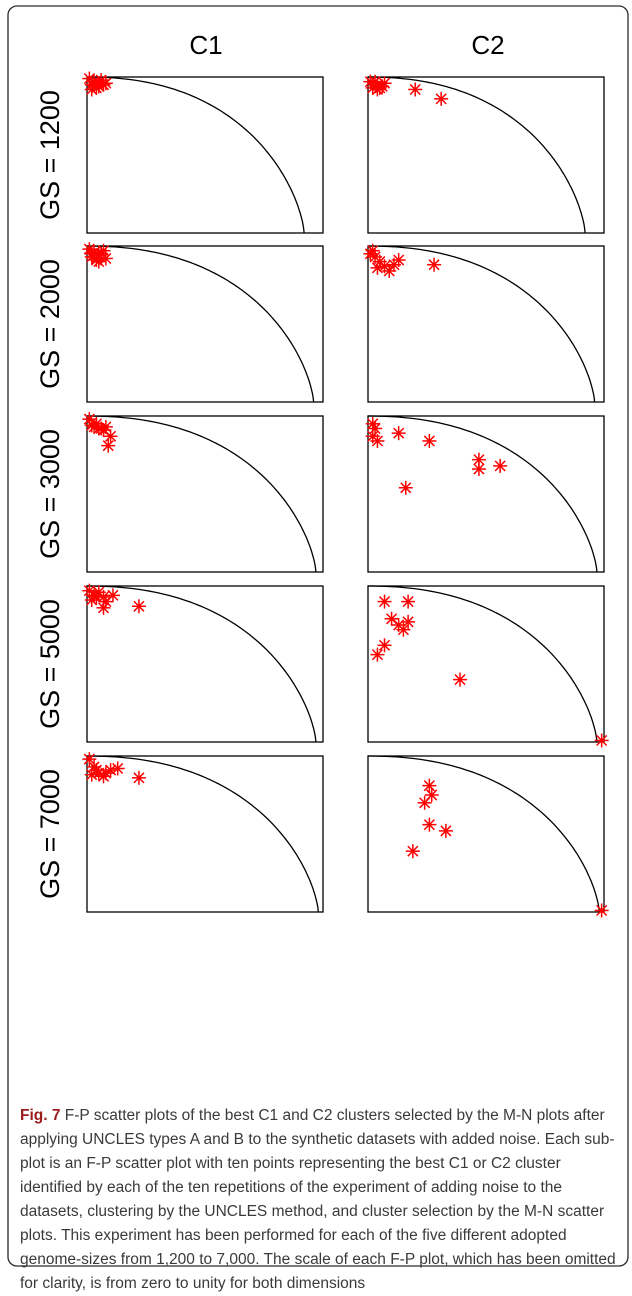 The image size is (632, 1296). I want to click on row-label: GS = 5000, so click(50, 664).